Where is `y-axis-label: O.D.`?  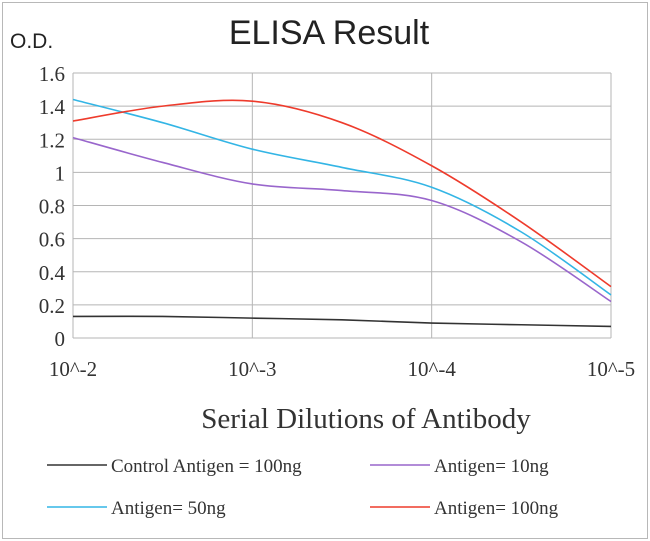
y-axis-label: O.D. is located at coordinates (31, 41).